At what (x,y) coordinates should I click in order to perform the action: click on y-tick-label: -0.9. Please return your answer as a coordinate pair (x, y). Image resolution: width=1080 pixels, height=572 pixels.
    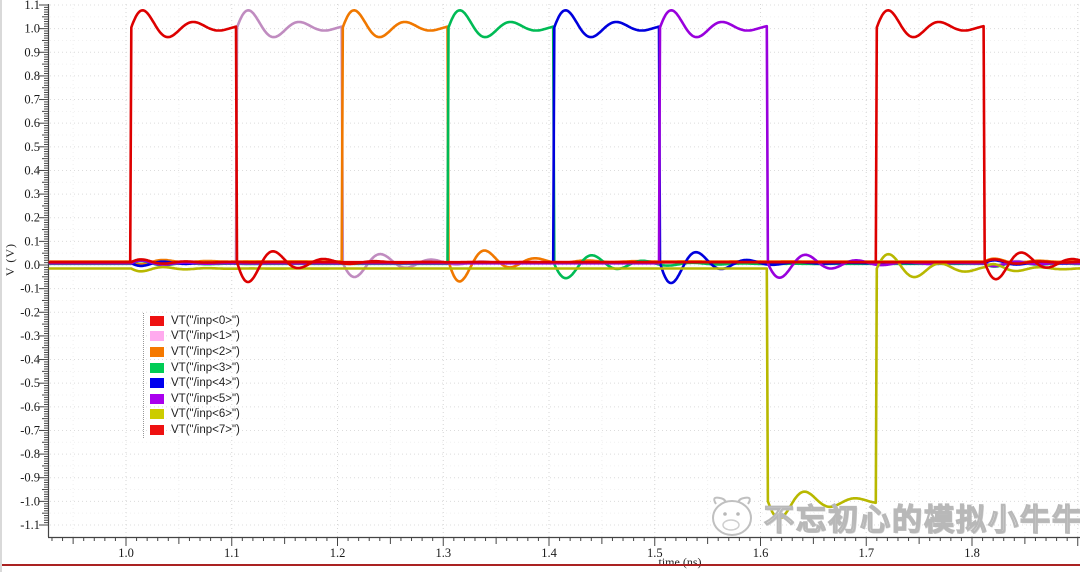
    Looking at the image, I should click on (30, 478).